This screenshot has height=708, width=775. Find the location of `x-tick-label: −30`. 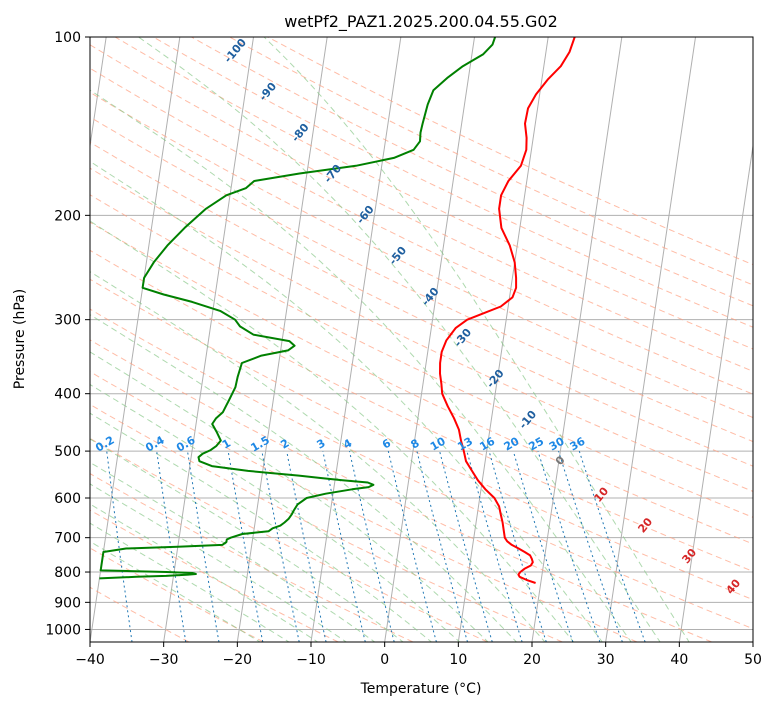

x-tick-label: −30 is located at coordinates (164, 660).